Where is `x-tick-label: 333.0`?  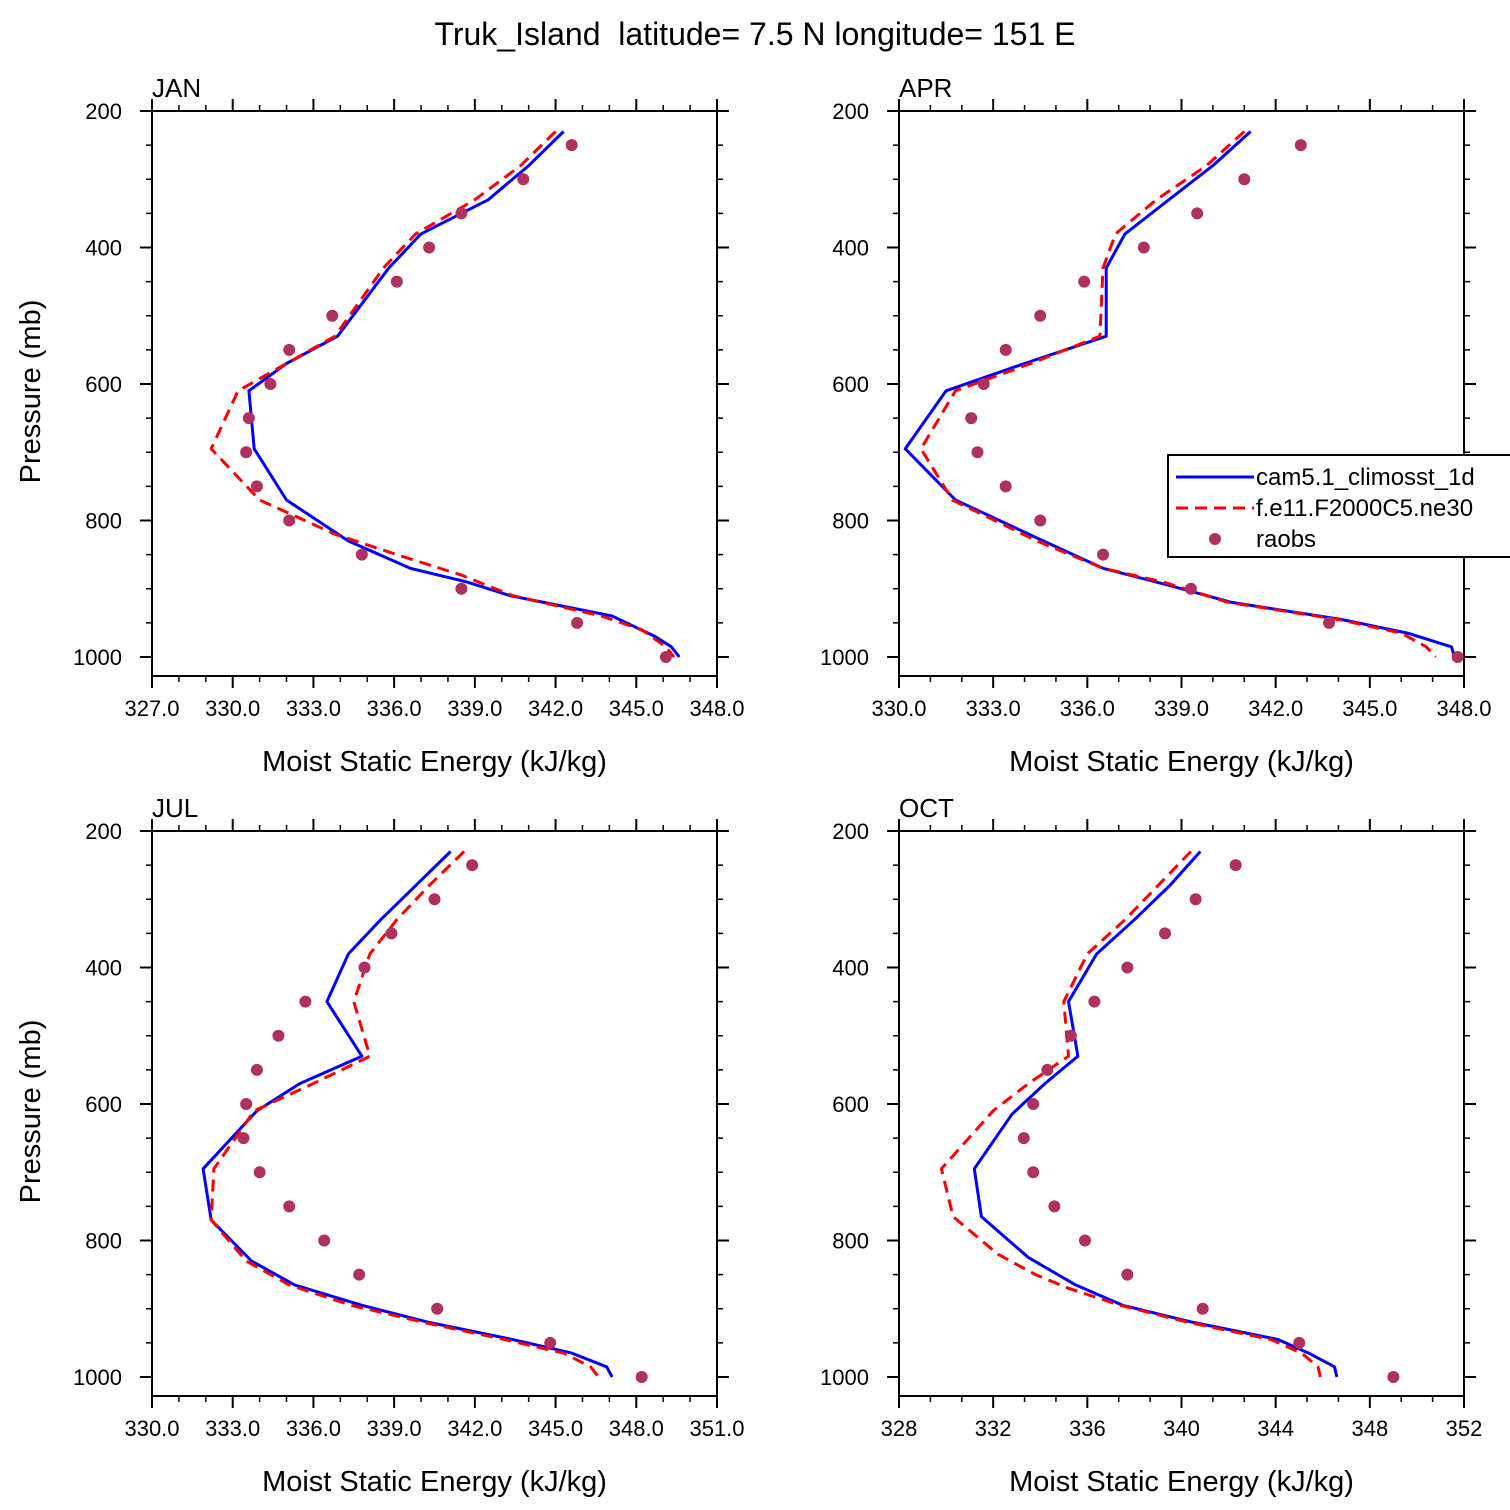
x-tick-label: 333.0 is located at coordinates (232, 1428).